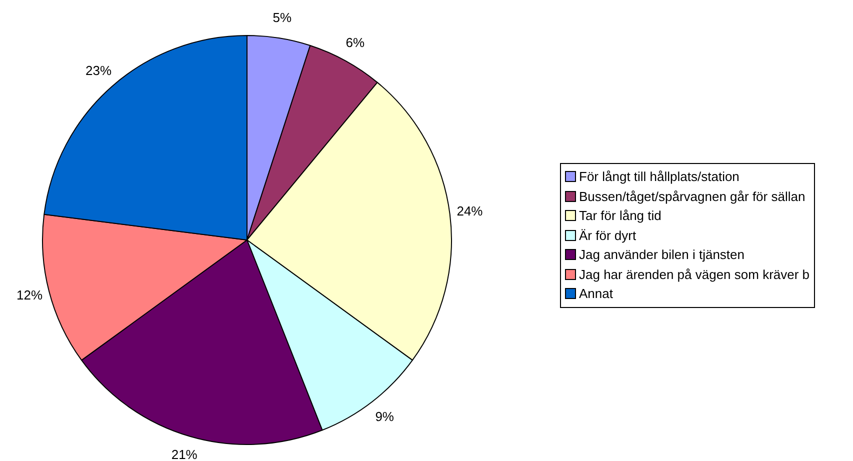 This screenshot has width=853, height=461. Describe the element at coordinates (99, 70) in the screenshot. I see `data-label: 23%` at that location.